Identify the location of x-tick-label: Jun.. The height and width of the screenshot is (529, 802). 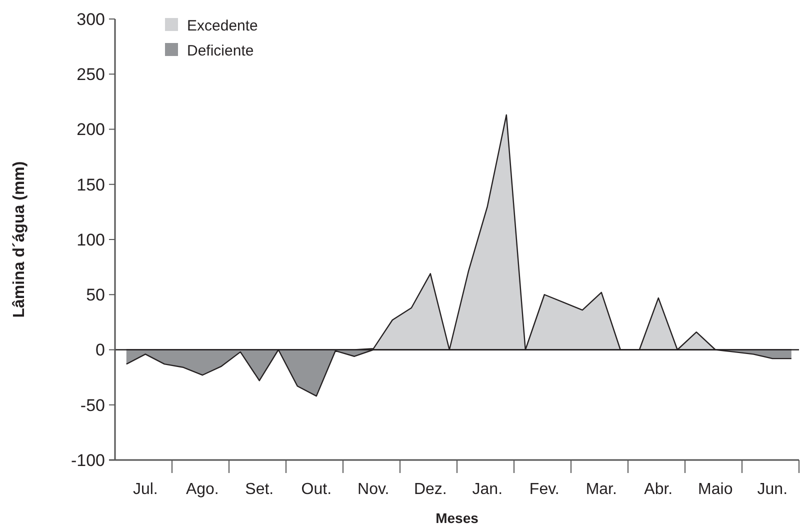
(772, 489).